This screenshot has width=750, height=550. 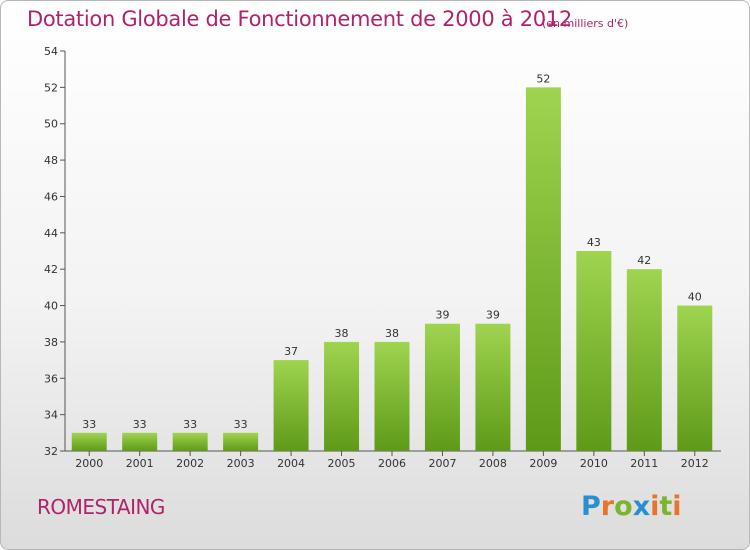 I want to click on logo-letter: t, so click(x=666, y=506).